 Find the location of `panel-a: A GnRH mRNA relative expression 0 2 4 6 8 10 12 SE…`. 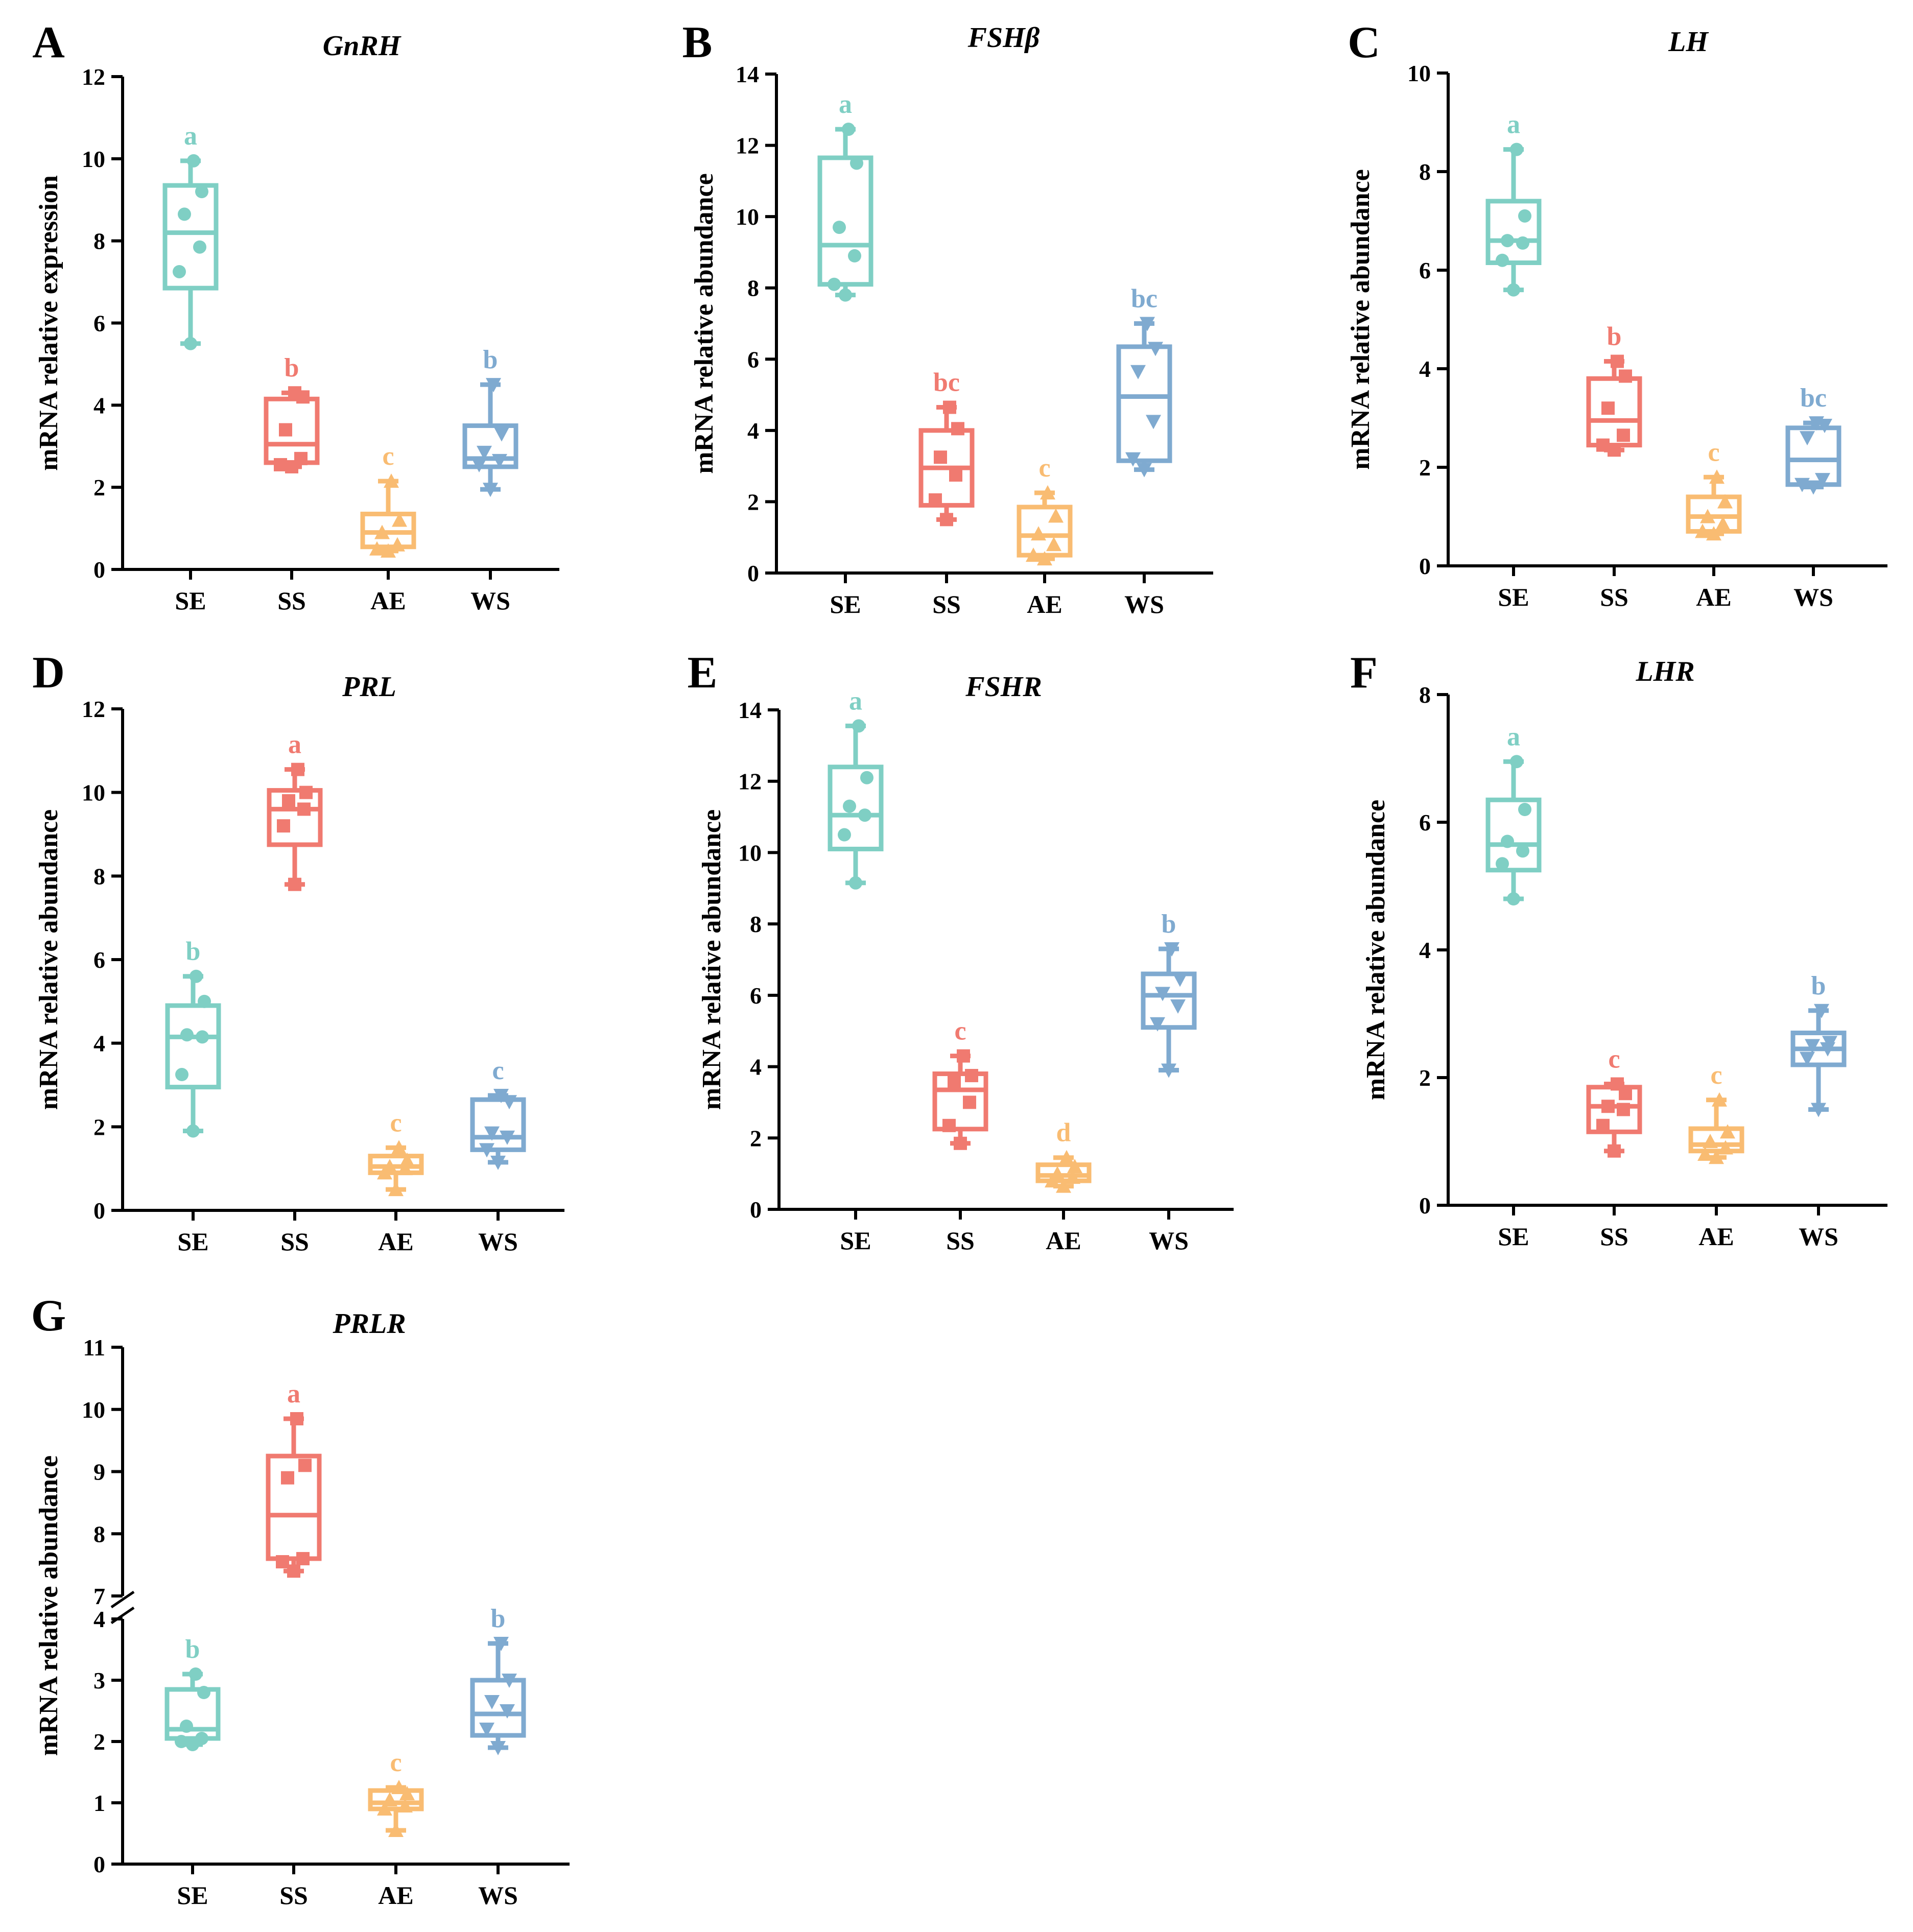

panel-a: A GnRH mRNA relative expression 0 2 4 6 8 10 12 SE… is located at coordinates (295, 316).